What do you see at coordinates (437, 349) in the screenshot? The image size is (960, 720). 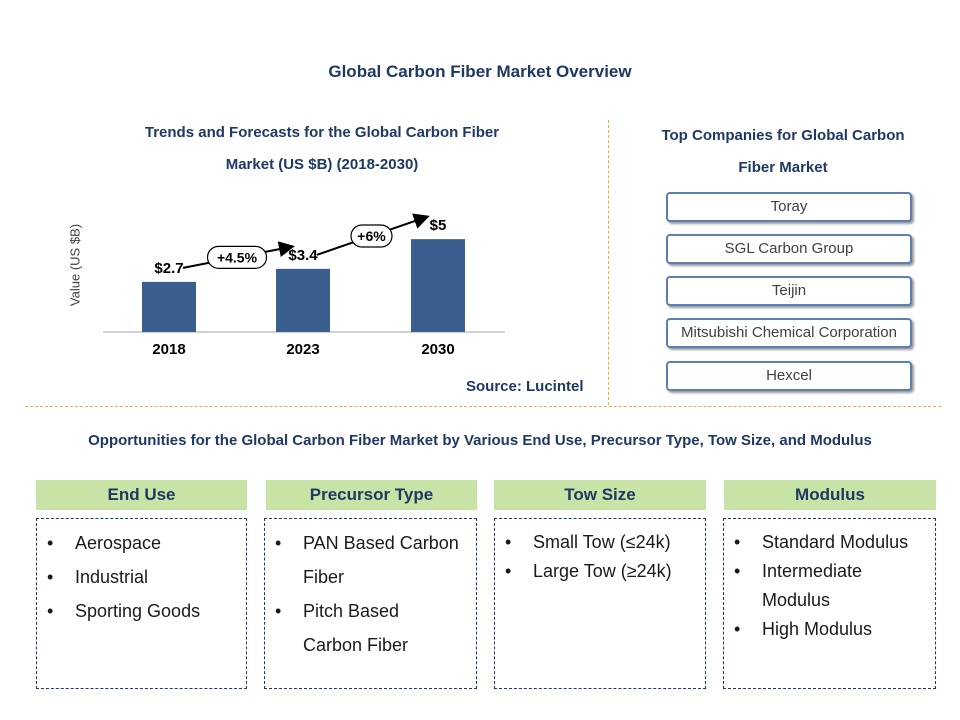 I see `x-tick-label-2030: 2030` at bounding box center [437, 349].